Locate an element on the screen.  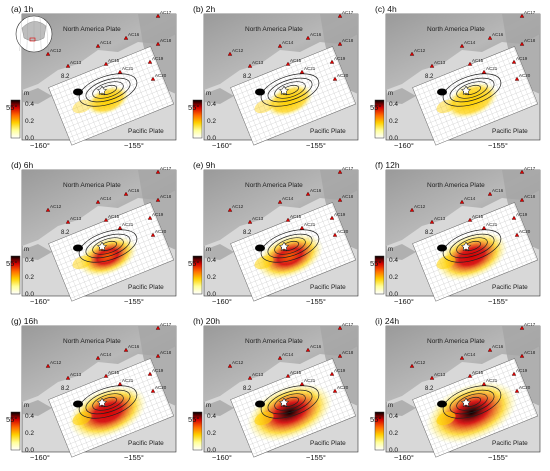
colorbar is located at coordinates (15, 431).